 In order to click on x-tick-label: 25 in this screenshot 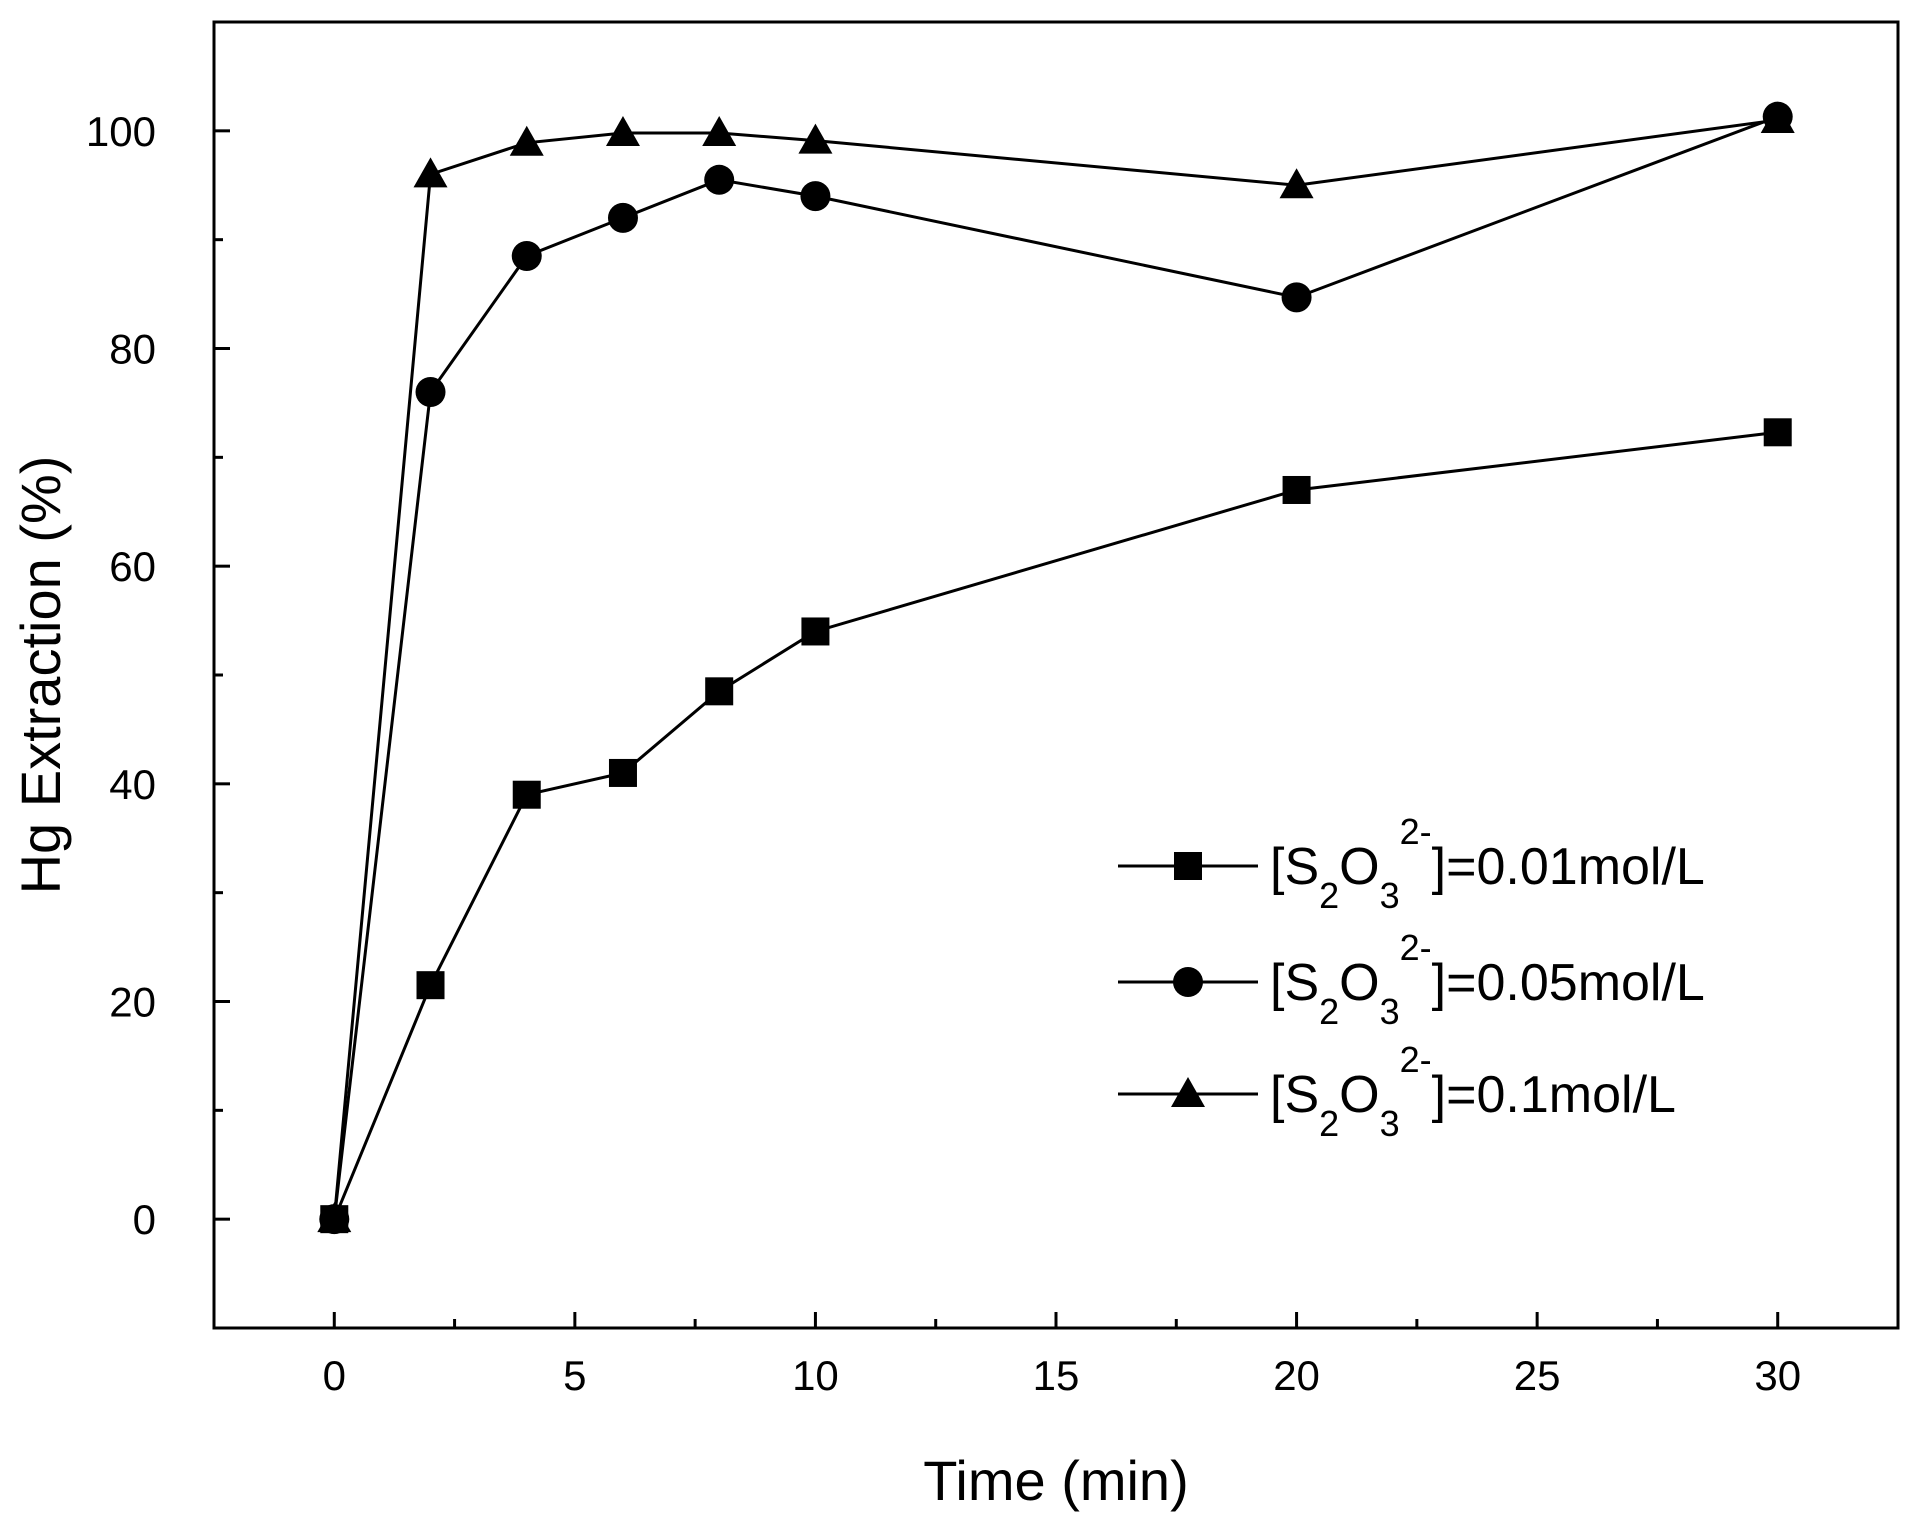, I will do `click(1537, 1375)`.